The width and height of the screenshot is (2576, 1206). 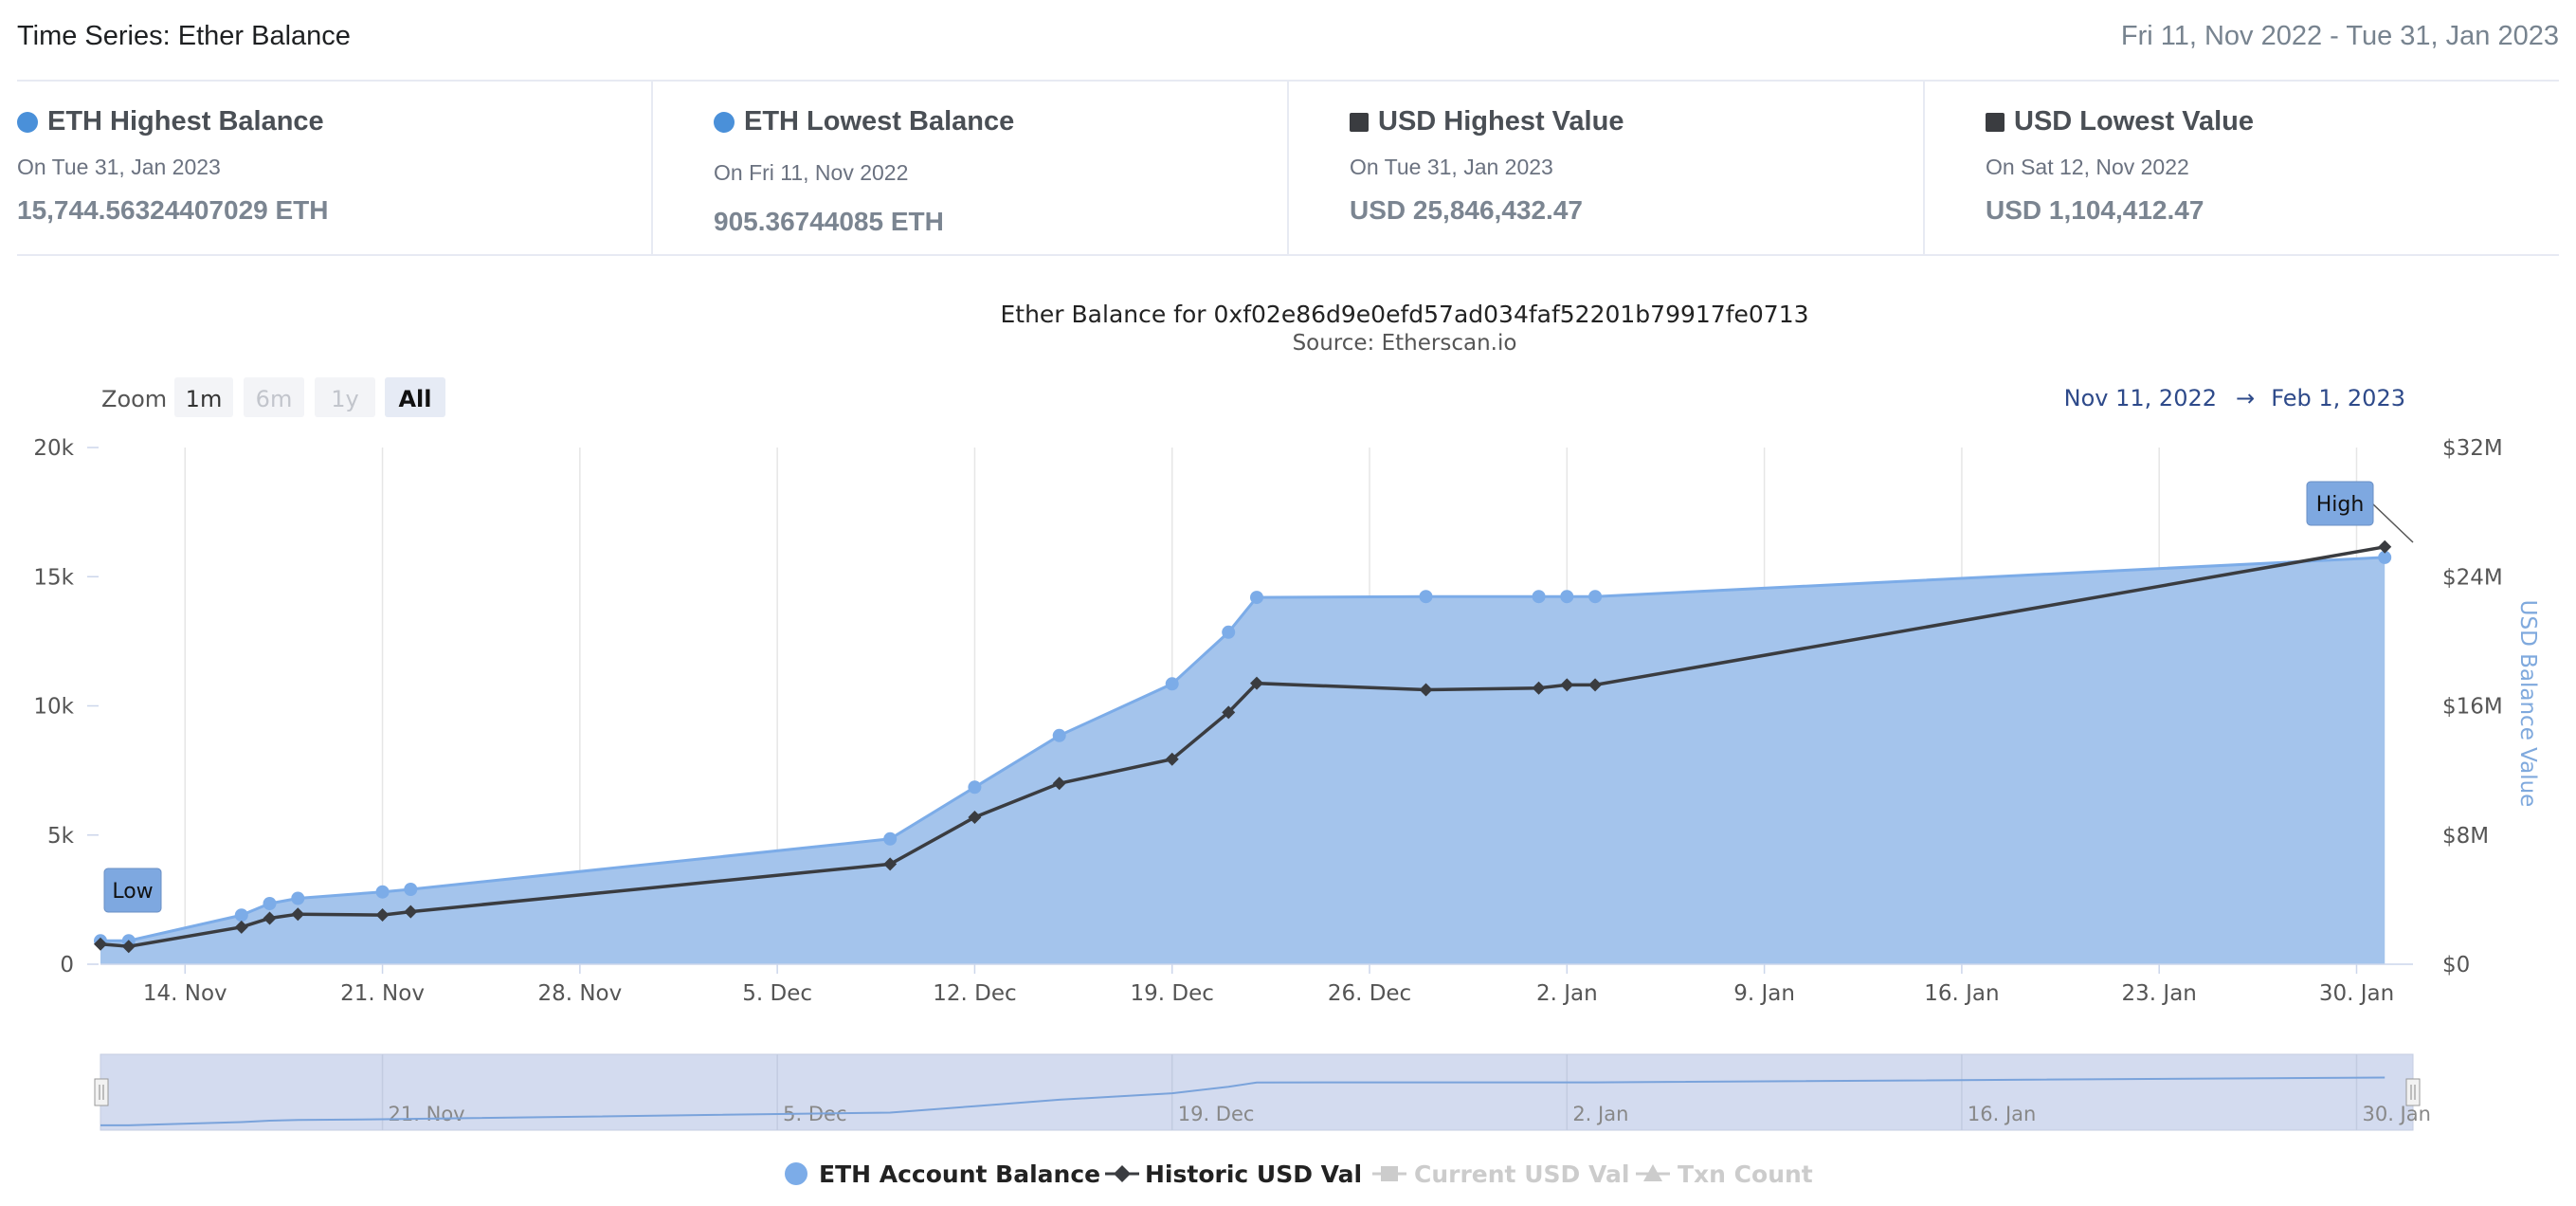 What do you see at coordinates (1764, 994) in the screenshot?
I see `x-tick-label: 9. Jan` at bounding box center [1764, 994].